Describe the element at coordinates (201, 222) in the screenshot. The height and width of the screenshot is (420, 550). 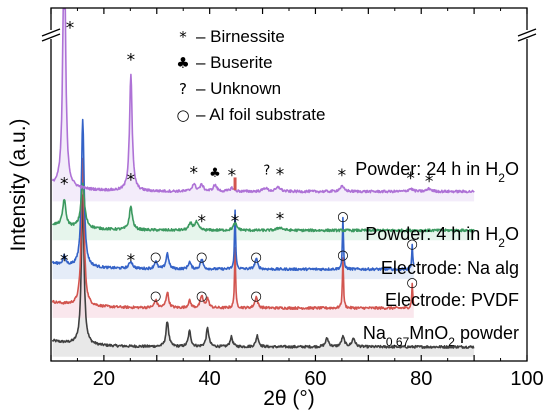
I see `peak-marker-12: *` at that location.